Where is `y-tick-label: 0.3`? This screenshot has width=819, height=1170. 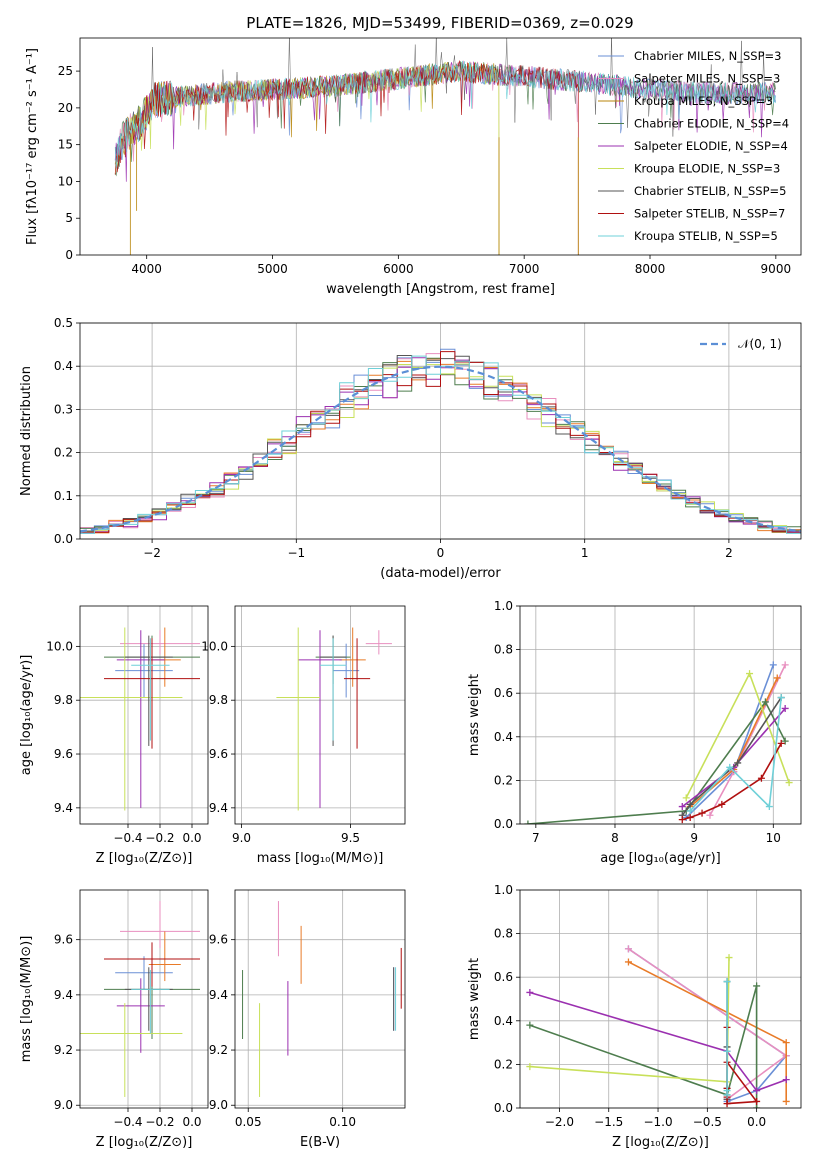 y-tick-label: 0.3 is located at coordinates (63, 409).